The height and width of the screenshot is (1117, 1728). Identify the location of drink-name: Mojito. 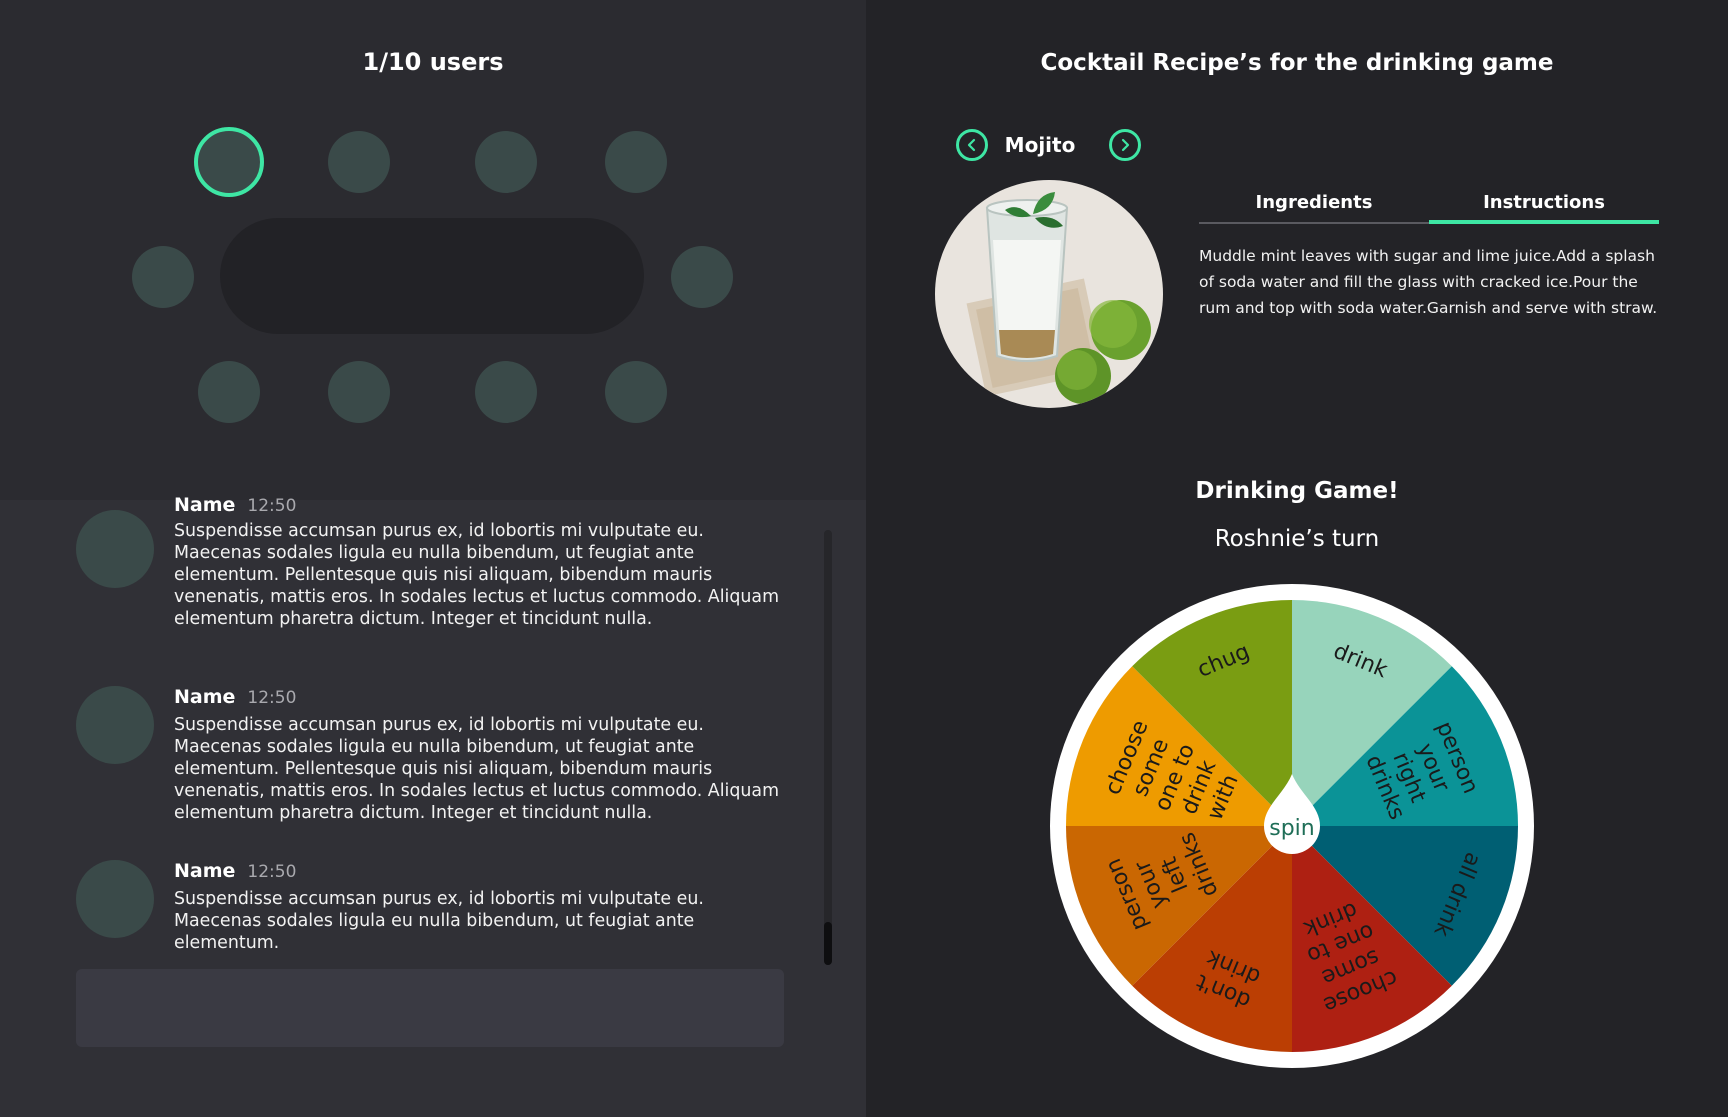
(1040, 145).